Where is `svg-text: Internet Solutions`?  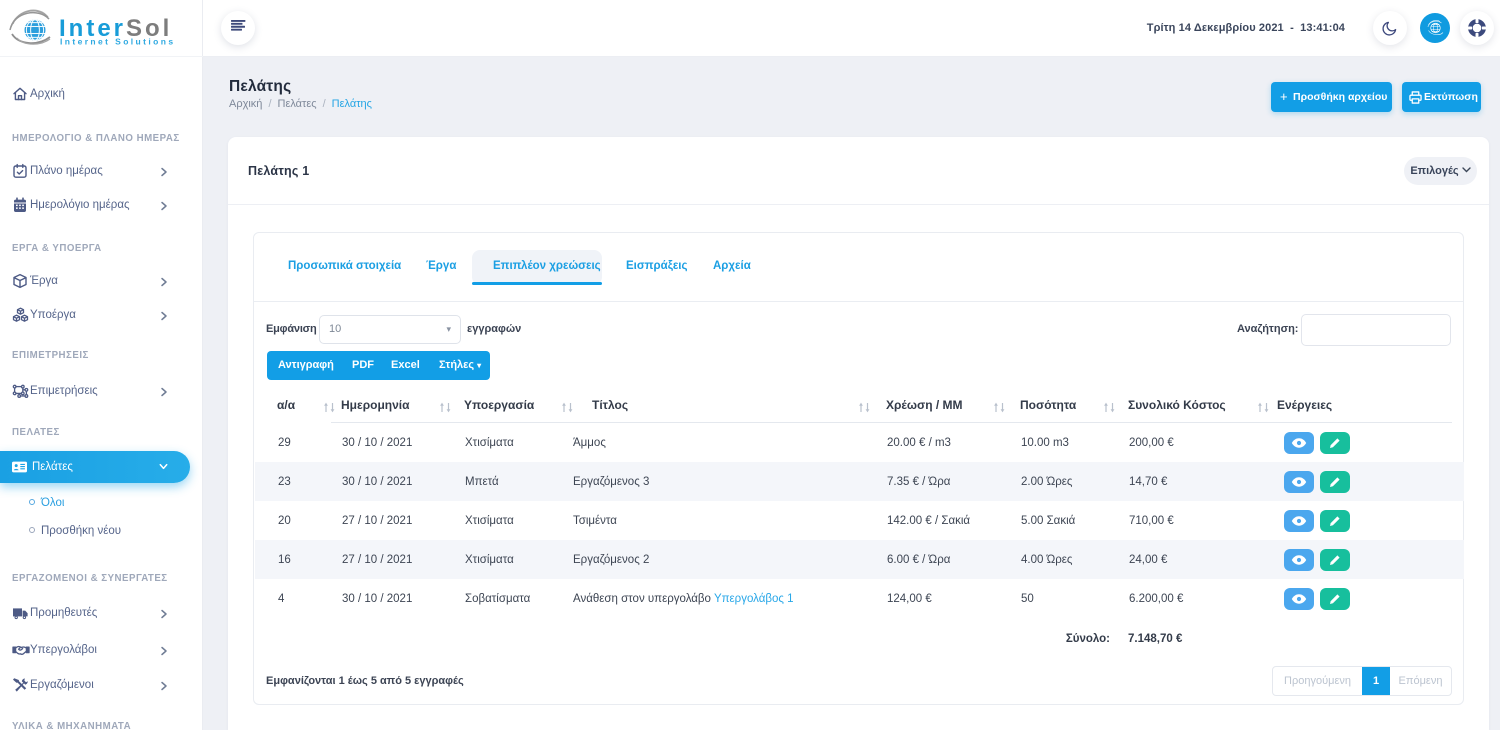 svg-text: Internet Solutions is located at coordinates (117, 42).